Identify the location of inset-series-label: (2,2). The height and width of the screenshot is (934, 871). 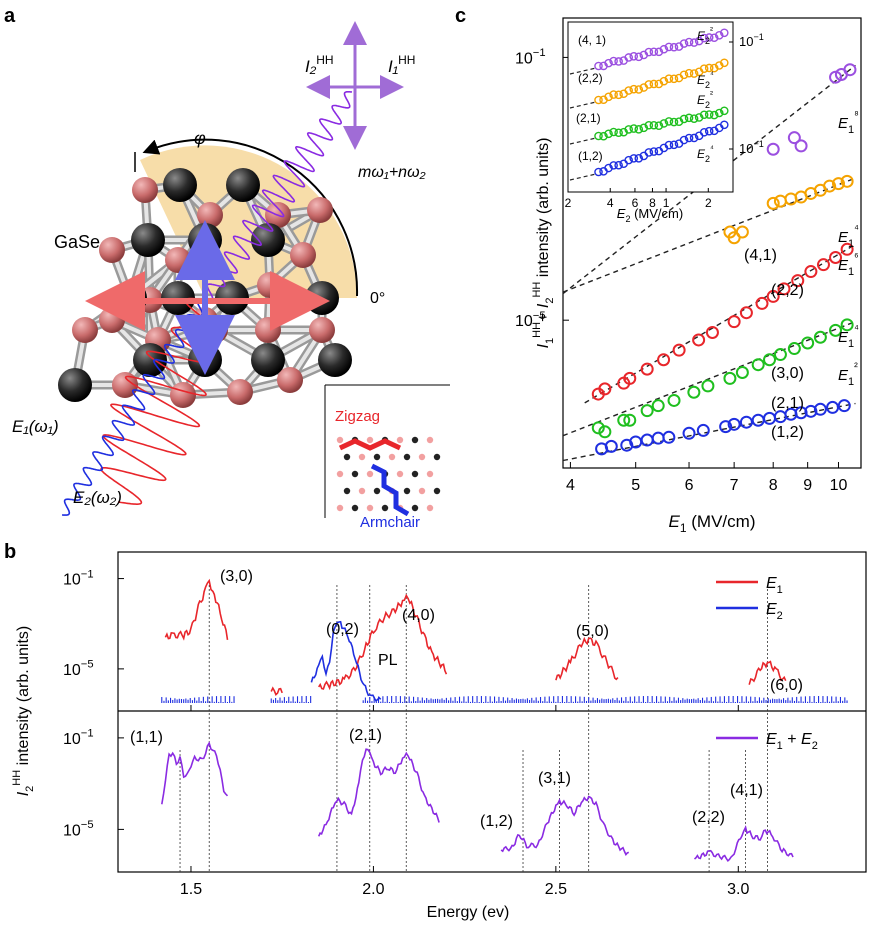
(590, 78).